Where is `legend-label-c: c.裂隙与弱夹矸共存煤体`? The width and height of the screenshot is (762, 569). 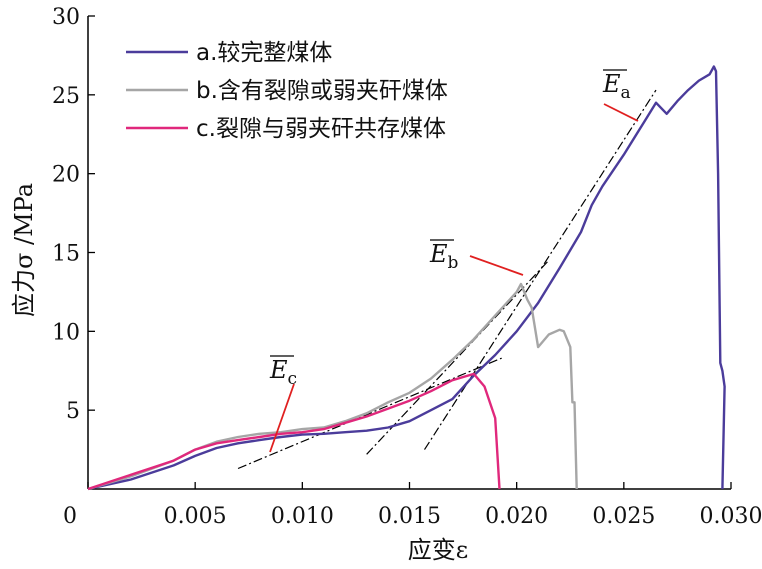
legend-label-c: c.裂隙与弱夹矸共存煤体 is located at coordinates (321, 129).